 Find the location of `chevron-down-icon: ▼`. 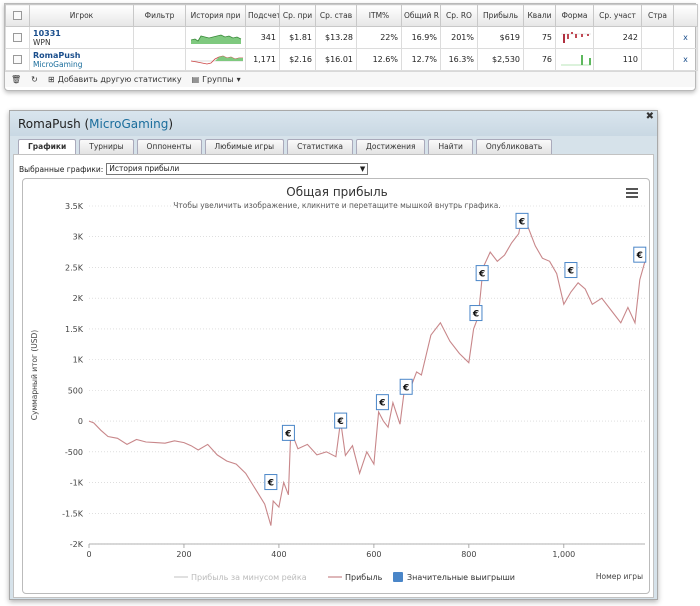

chevron-down-icon: ▼ is located at coordinates (362, 169).